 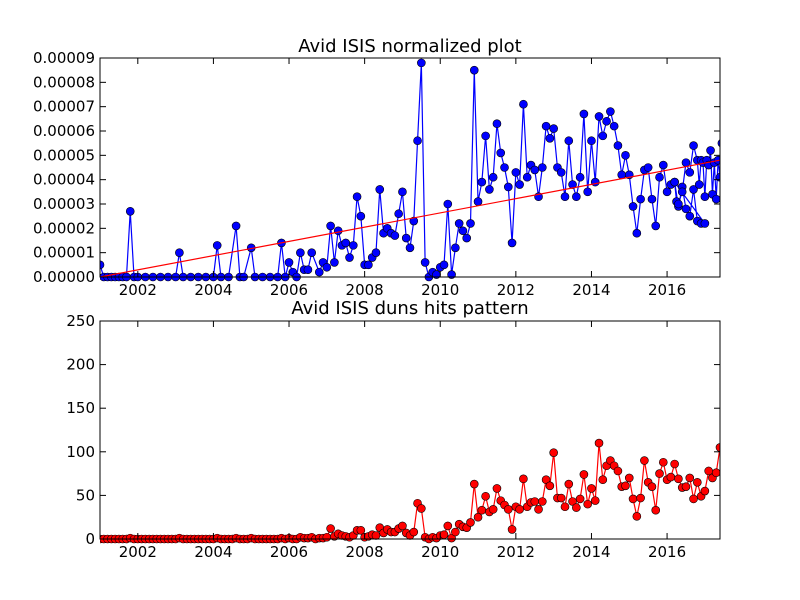 I want to click on y-tick-label: 0.00007, so click(x=64, y=107).